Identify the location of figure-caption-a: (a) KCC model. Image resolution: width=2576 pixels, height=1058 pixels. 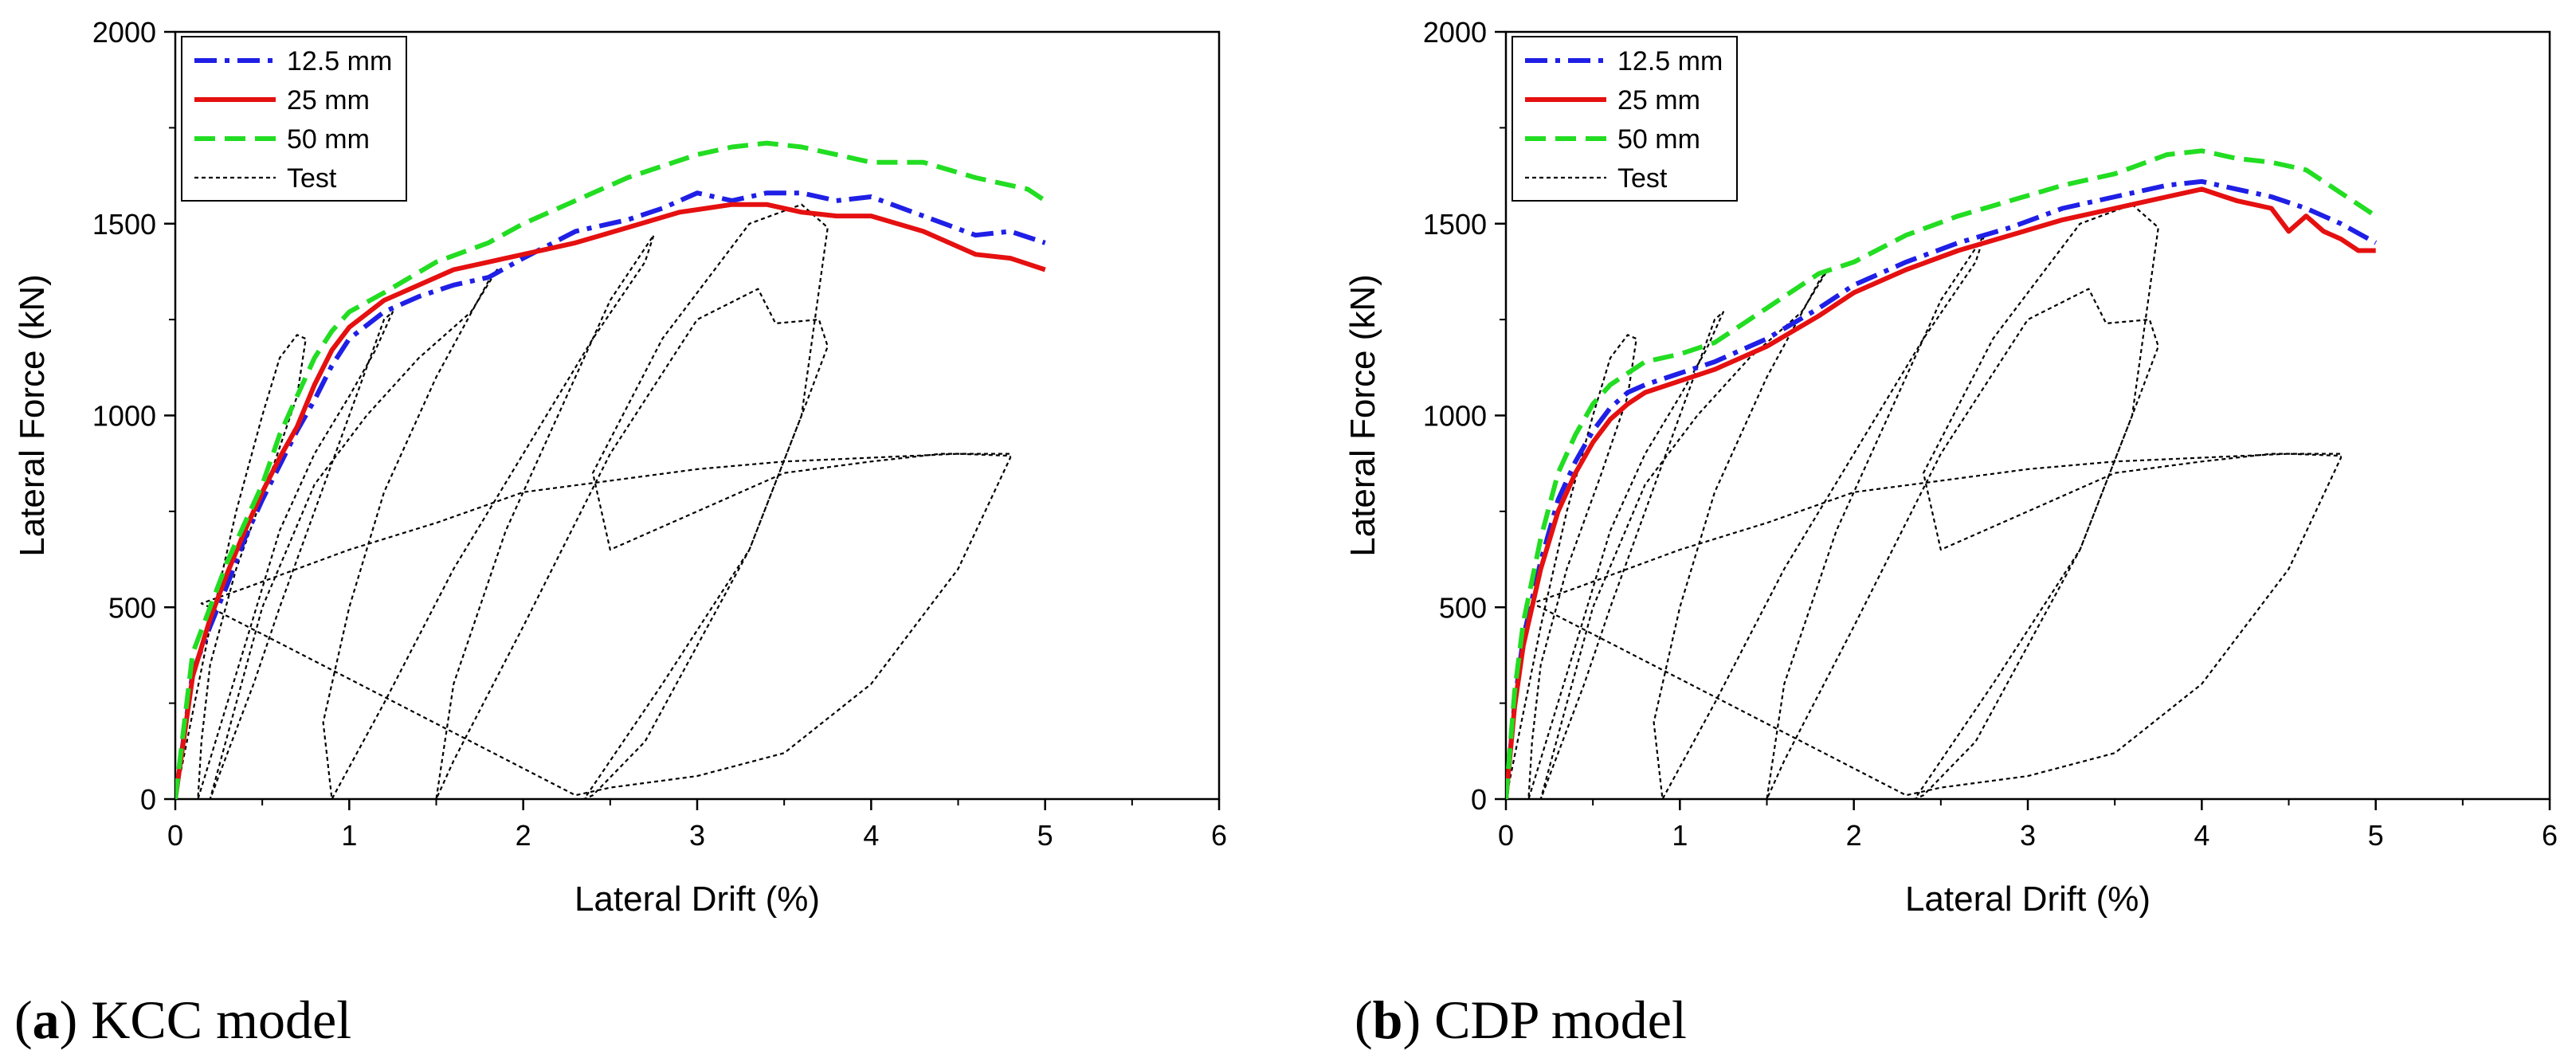
(183, 1019).